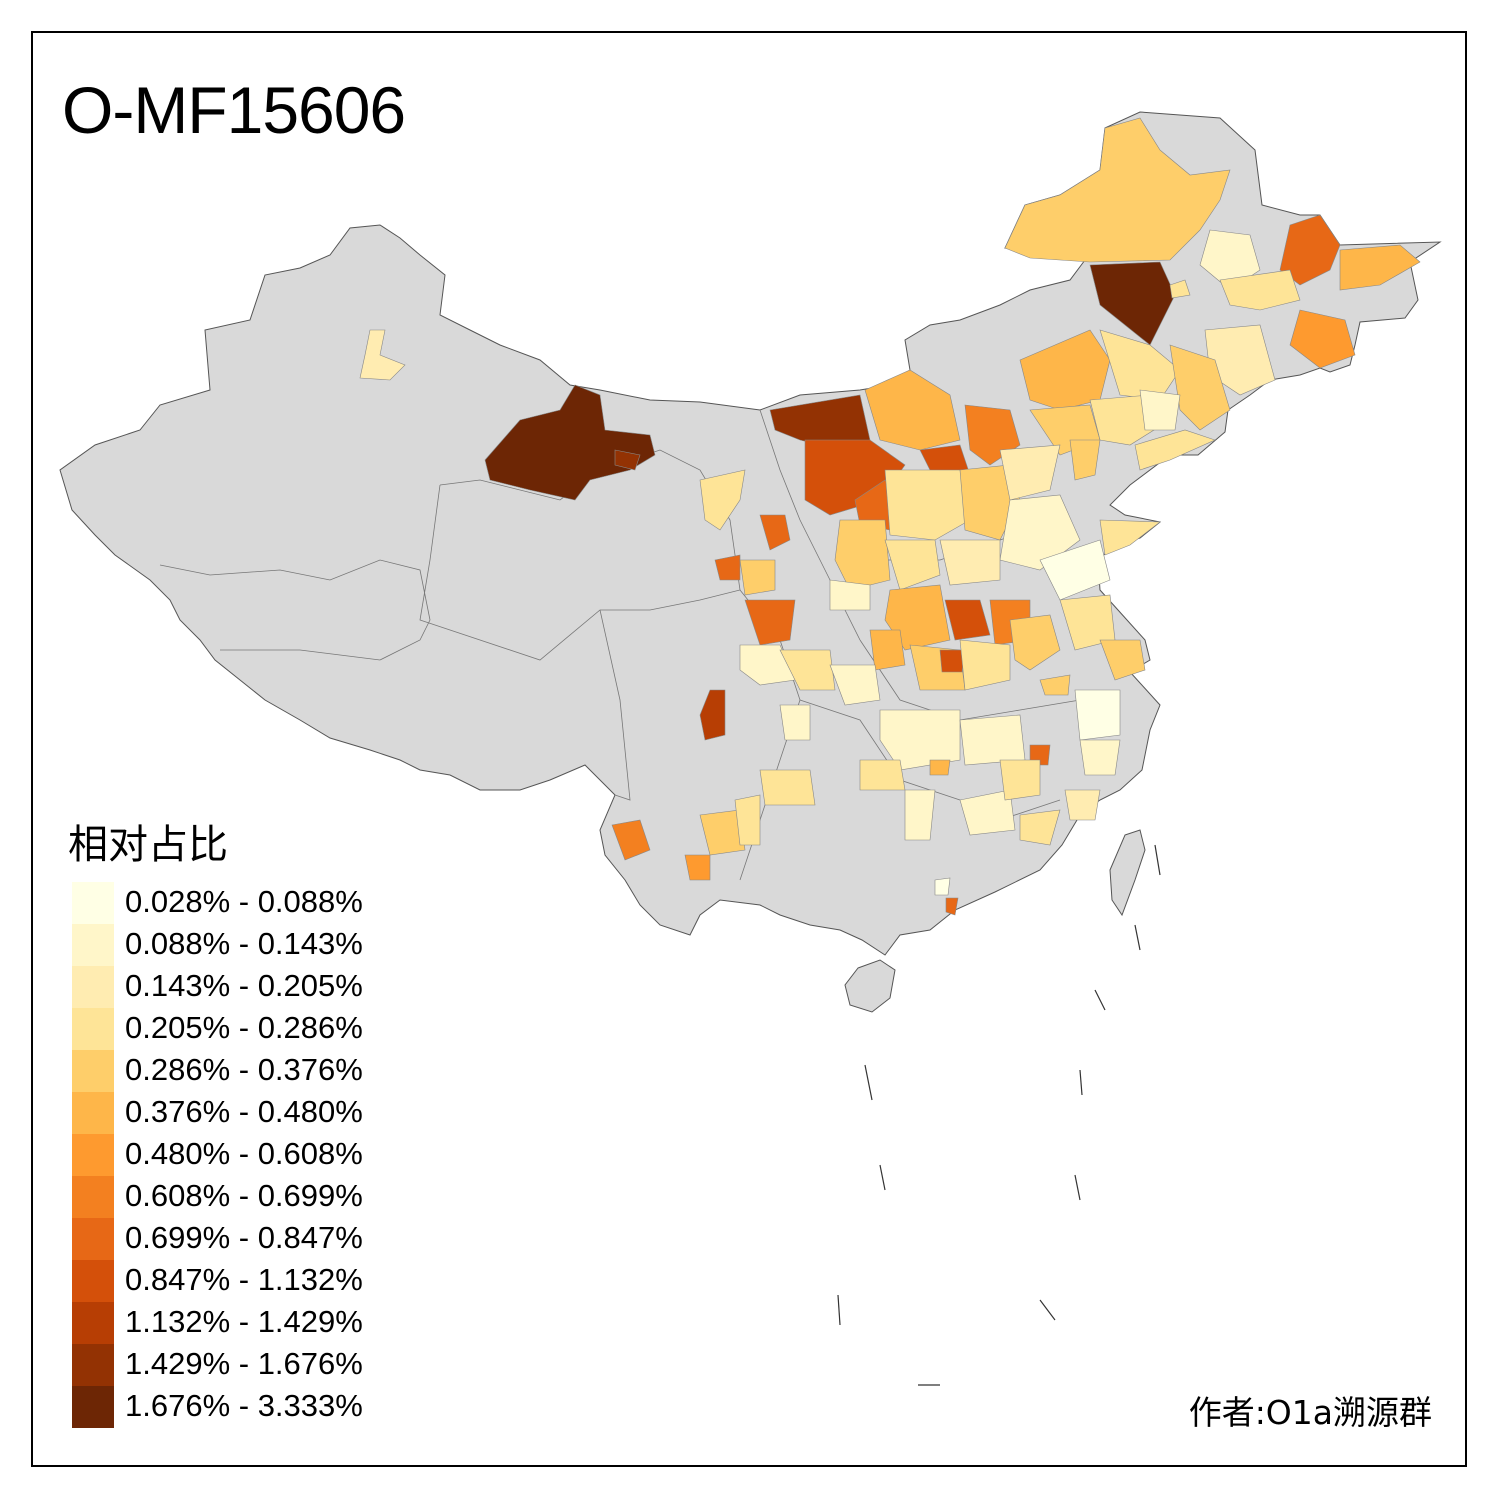 Image resolution: width=1500 pixels, height=1500 pixels. I want to click on legend-item: 0.088% - 0.143%, so click(252, 945).